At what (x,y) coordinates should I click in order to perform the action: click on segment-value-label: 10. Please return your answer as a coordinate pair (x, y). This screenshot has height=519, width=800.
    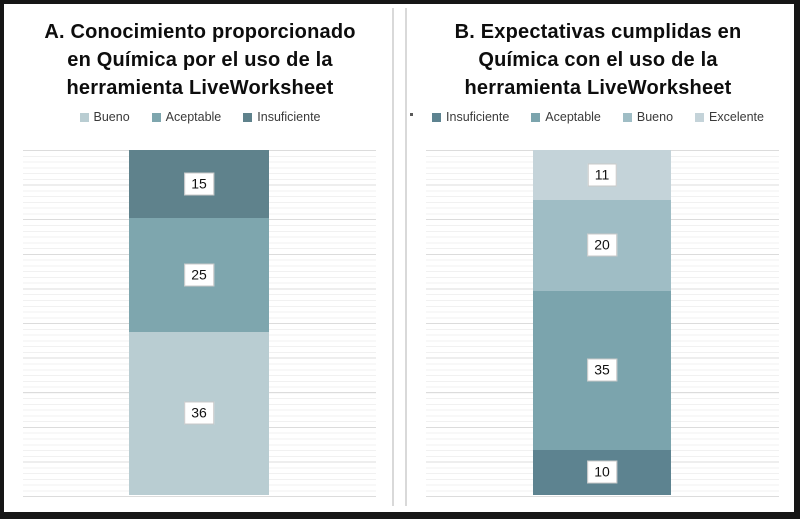
    Looking at the image, I should click on (602, 472).